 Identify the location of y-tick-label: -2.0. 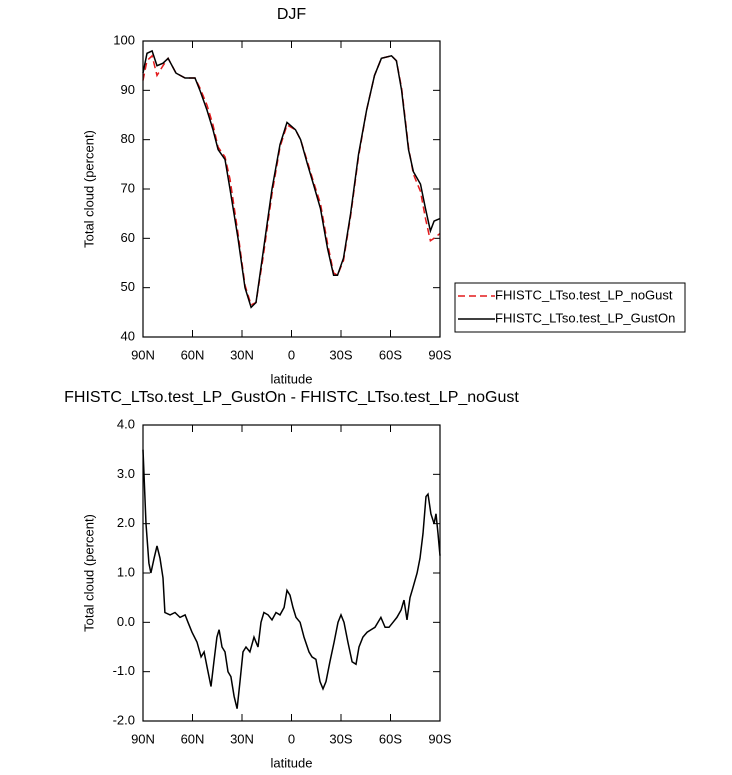
(124, 719).